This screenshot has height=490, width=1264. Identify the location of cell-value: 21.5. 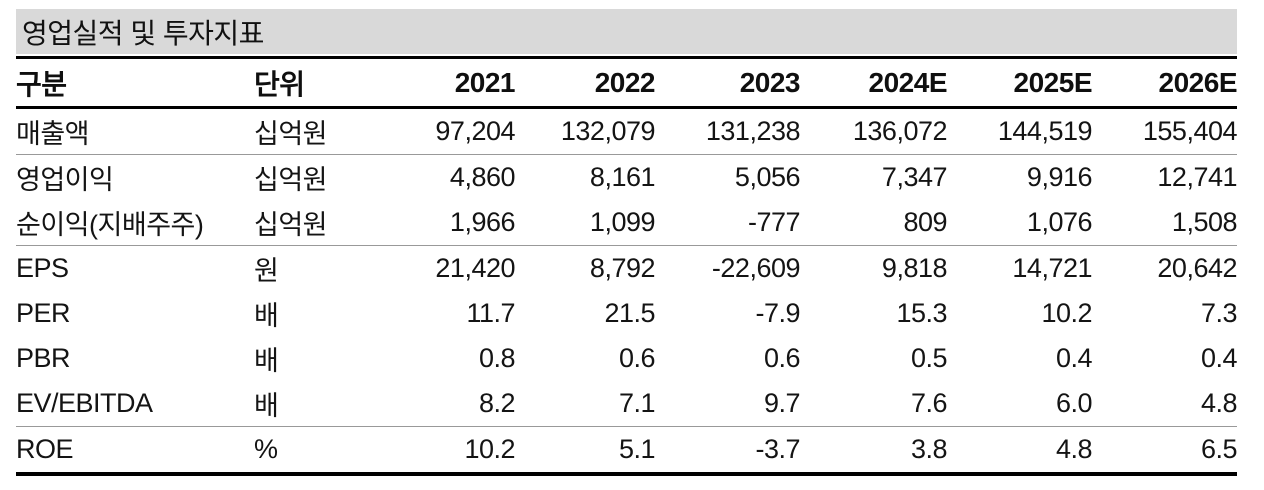
(629, 313).